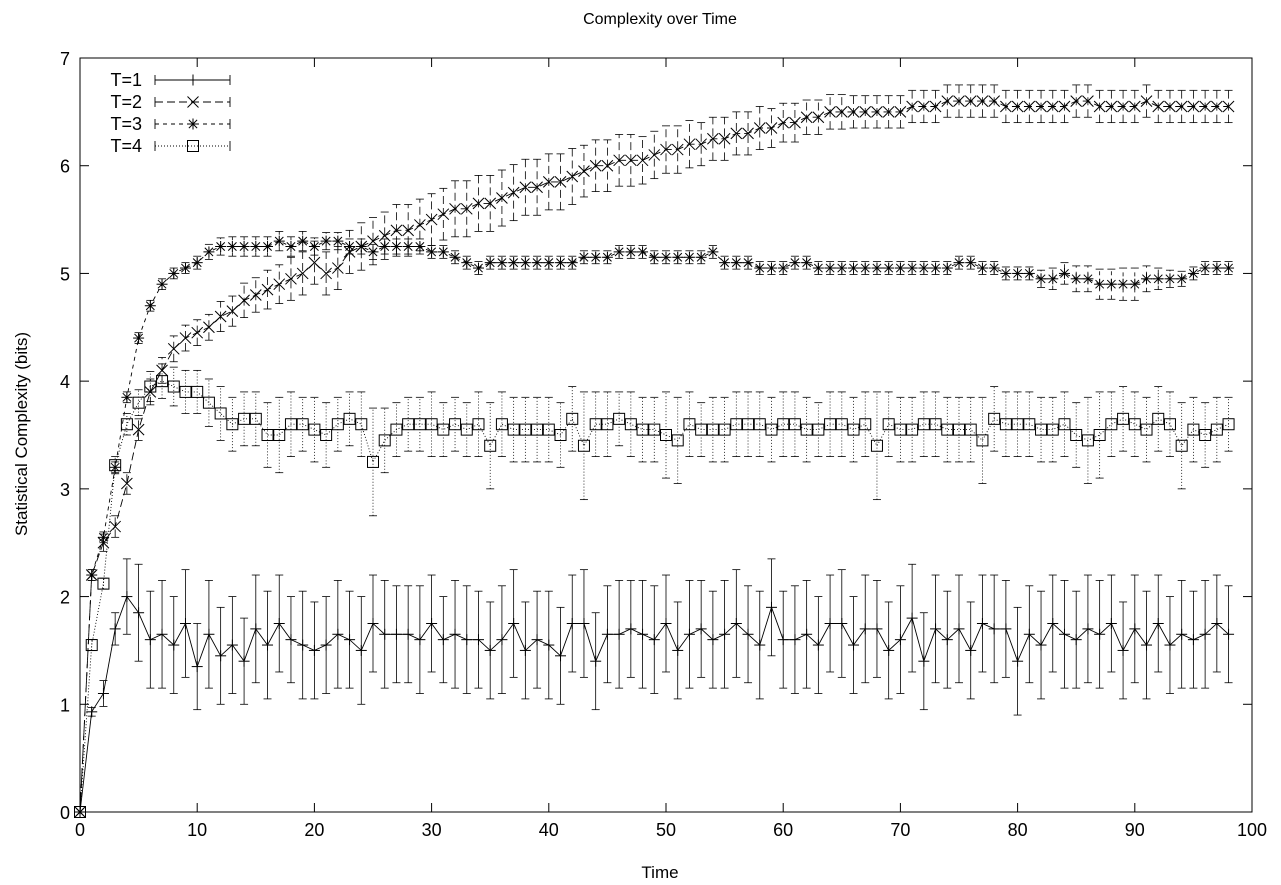 The width and height of the screenshot is (1281, 885). Describe the element at coordinates (783, 830) in the screenshot. I see `x-tick-label: 60` at that location.